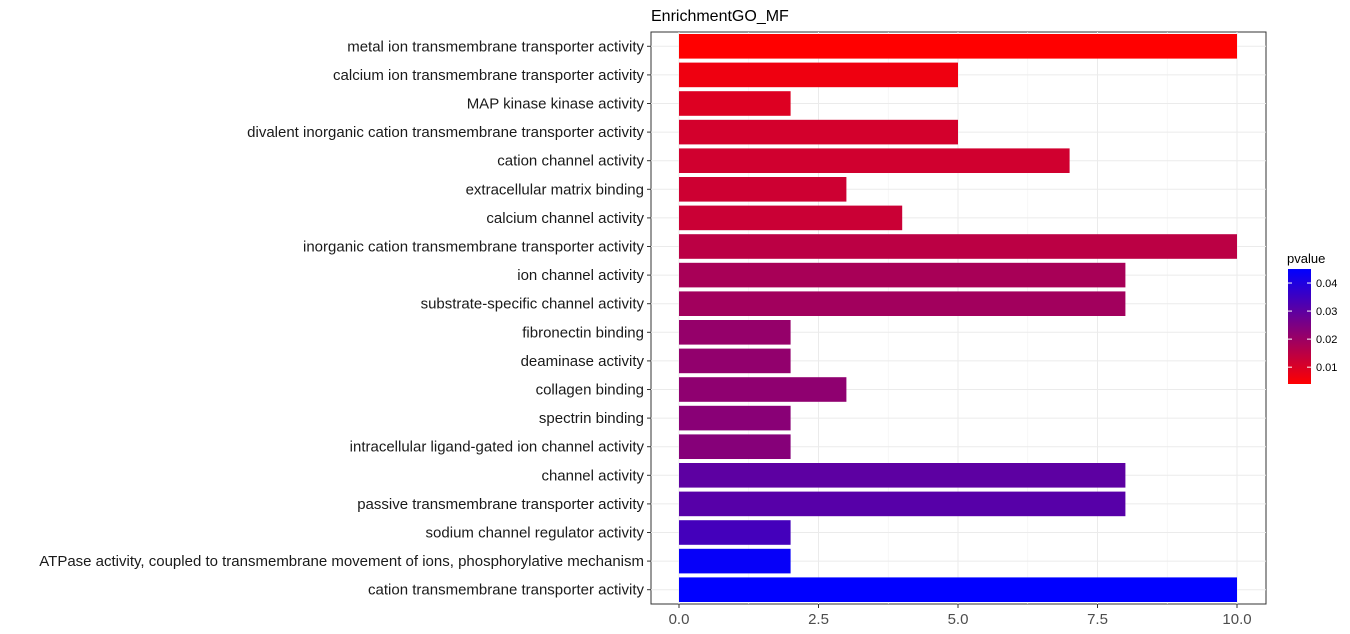 The width and height of the screenshot is (1350, 634). What do you see at coordinates (1312, 326) in the screenshot?
I see `legend-ticks: 0.01 0.02 0.03 0.04` at bounding box center [1312, 326].